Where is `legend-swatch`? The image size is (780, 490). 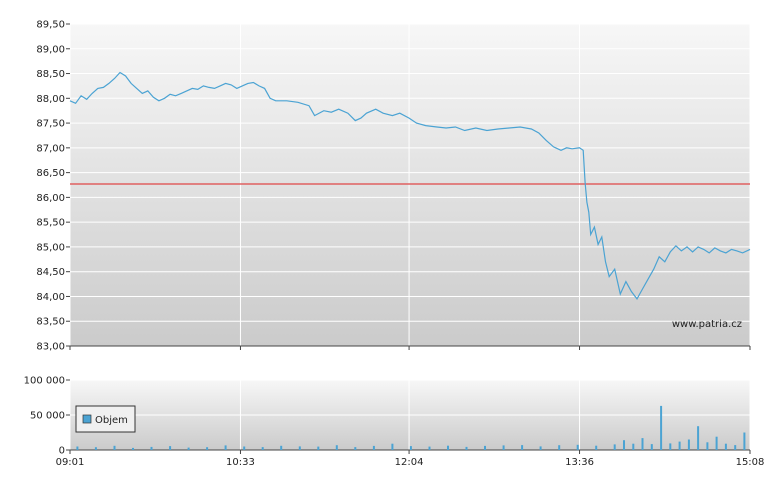
legend-swatch is located at coordinates (87, 419).